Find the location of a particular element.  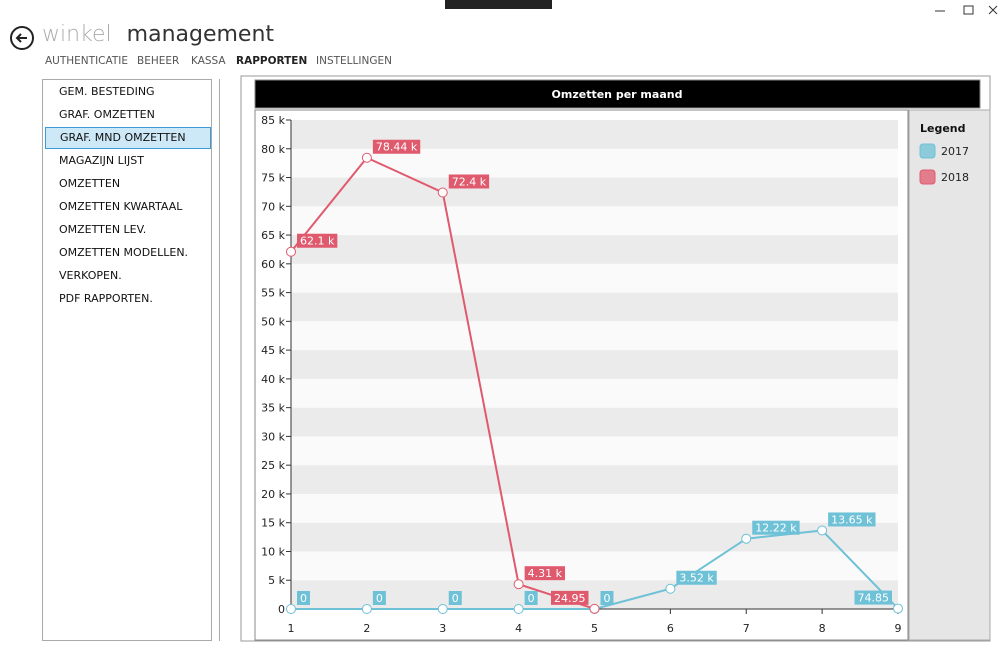

legend-title: Legend is located at coordinates (943, 128).